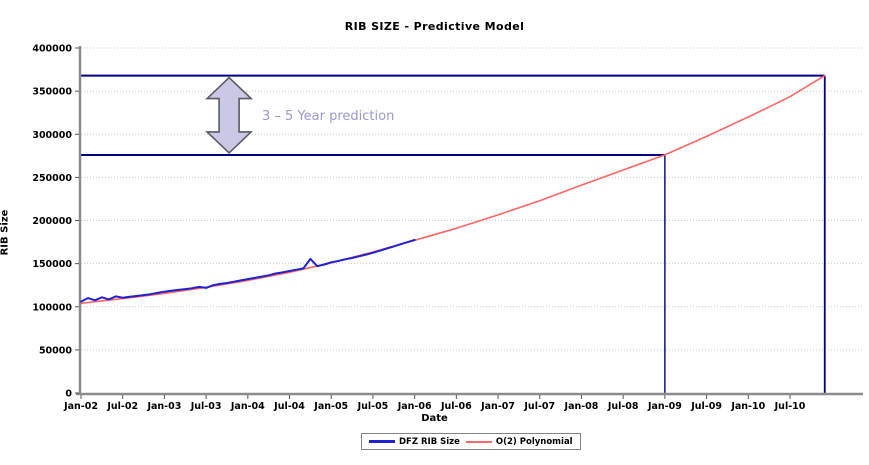  I want to click on y-tick-label: 350000, so click(52, 92).